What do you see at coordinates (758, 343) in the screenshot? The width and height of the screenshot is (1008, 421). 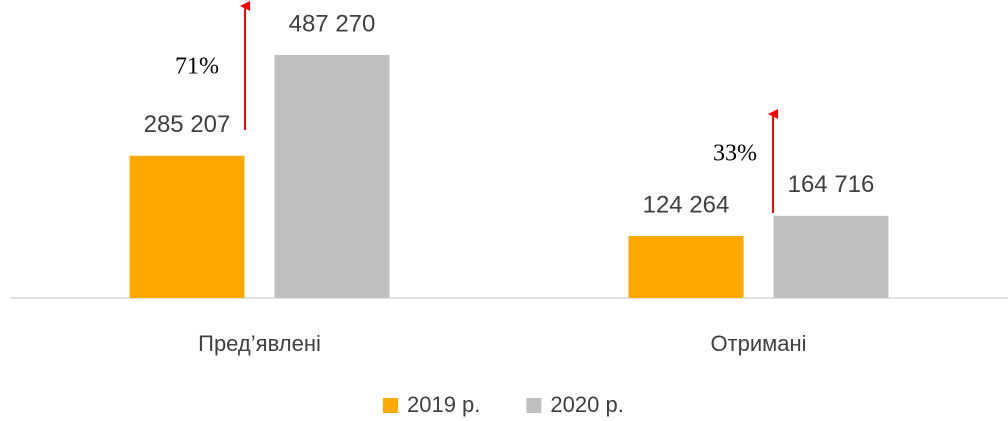 I see `x-tick-label: Отримані` at bounding box center [758, 343].